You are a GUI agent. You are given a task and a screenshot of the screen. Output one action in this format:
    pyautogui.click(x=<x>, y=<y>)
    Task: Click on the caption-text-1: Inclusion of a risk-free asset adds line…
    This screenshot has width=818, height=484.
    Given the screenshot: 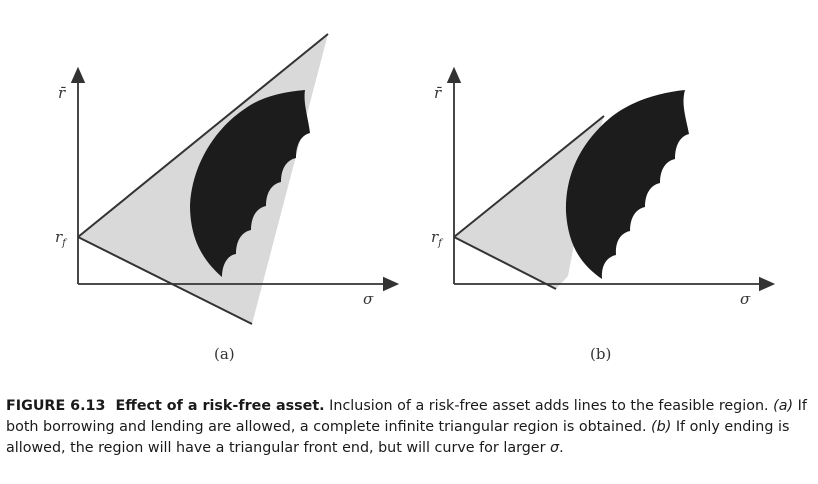 What is the action you would take?
    pyautogui.click(x=549, y=406)
    